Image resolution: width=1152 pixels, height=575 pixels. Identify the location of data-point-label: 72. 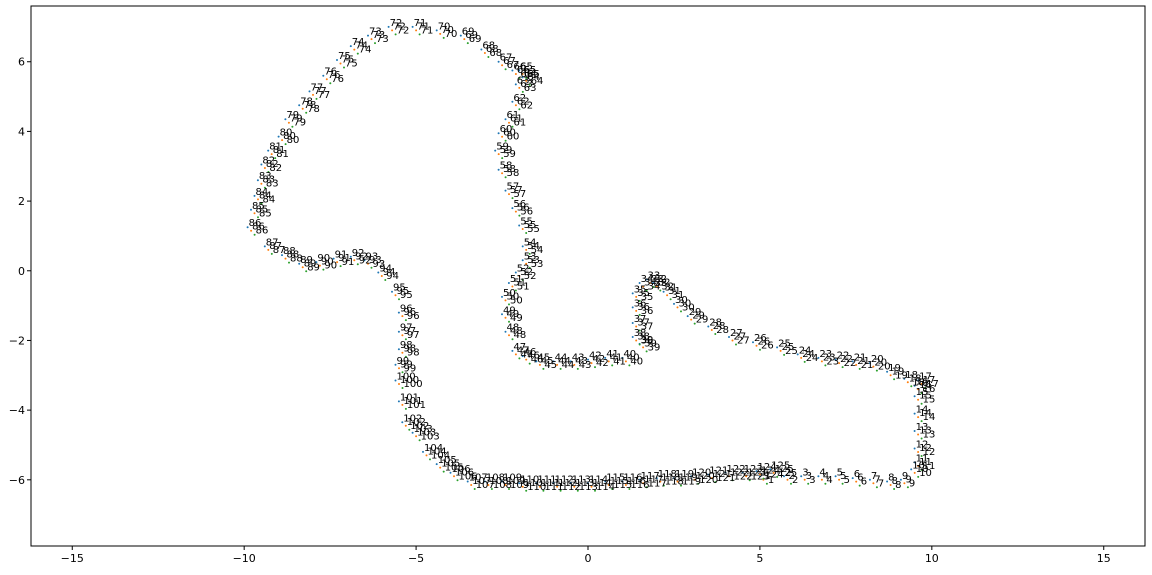
(399, 26).